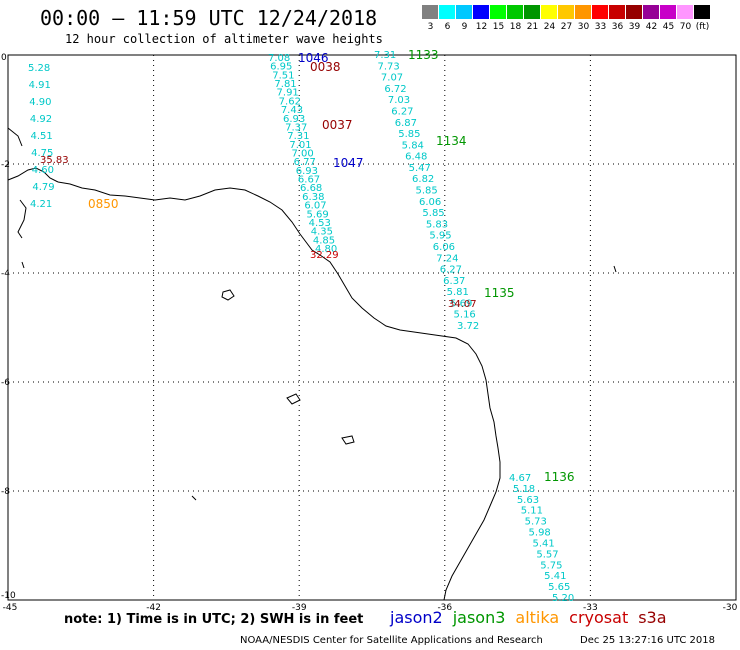 The height and width of the screenshot is (650, 740). Describe the element at coordinates (532, 27) in the screenshot. I see `color-scale-label: 21` at that location.